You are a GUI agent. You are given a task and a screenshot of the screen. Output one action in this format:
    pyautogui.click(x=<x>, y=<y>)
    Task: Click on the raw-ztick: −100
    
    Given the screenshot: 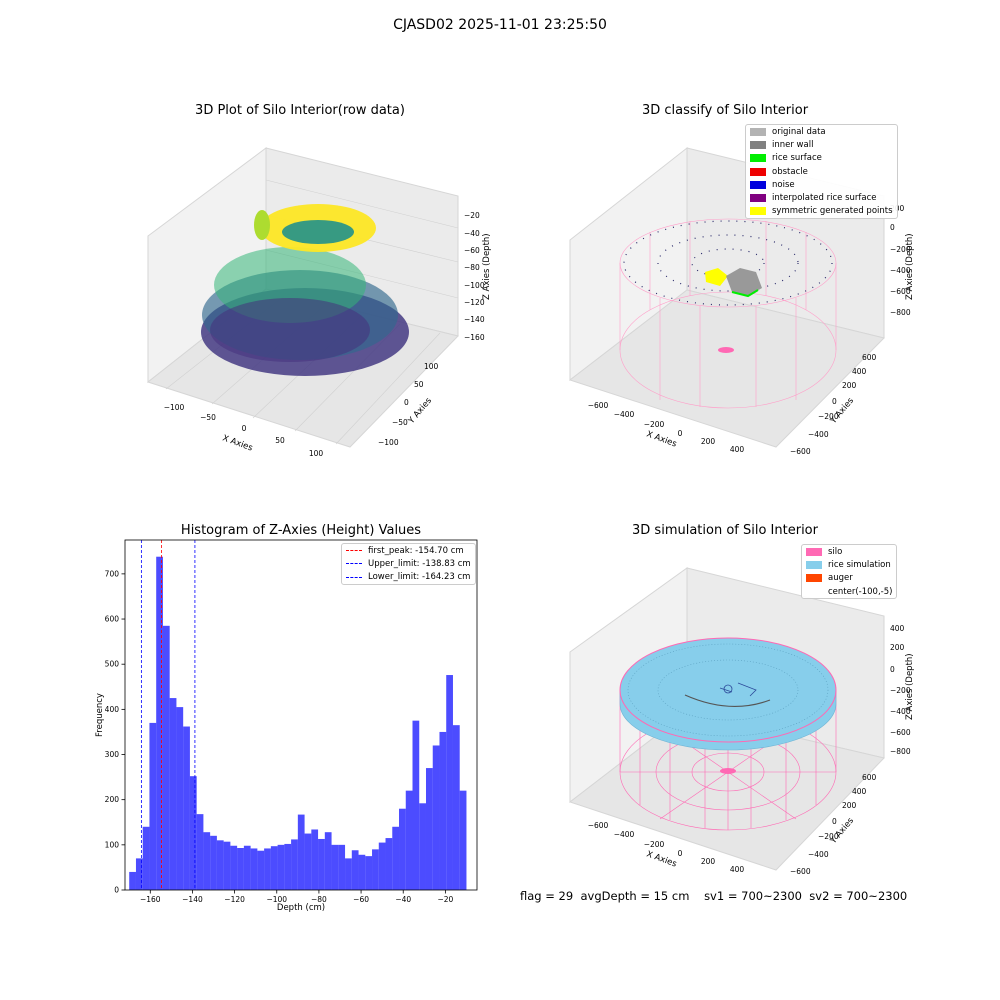 What is the action you would take?
    pyautogui.click(x=474, y=285)
    